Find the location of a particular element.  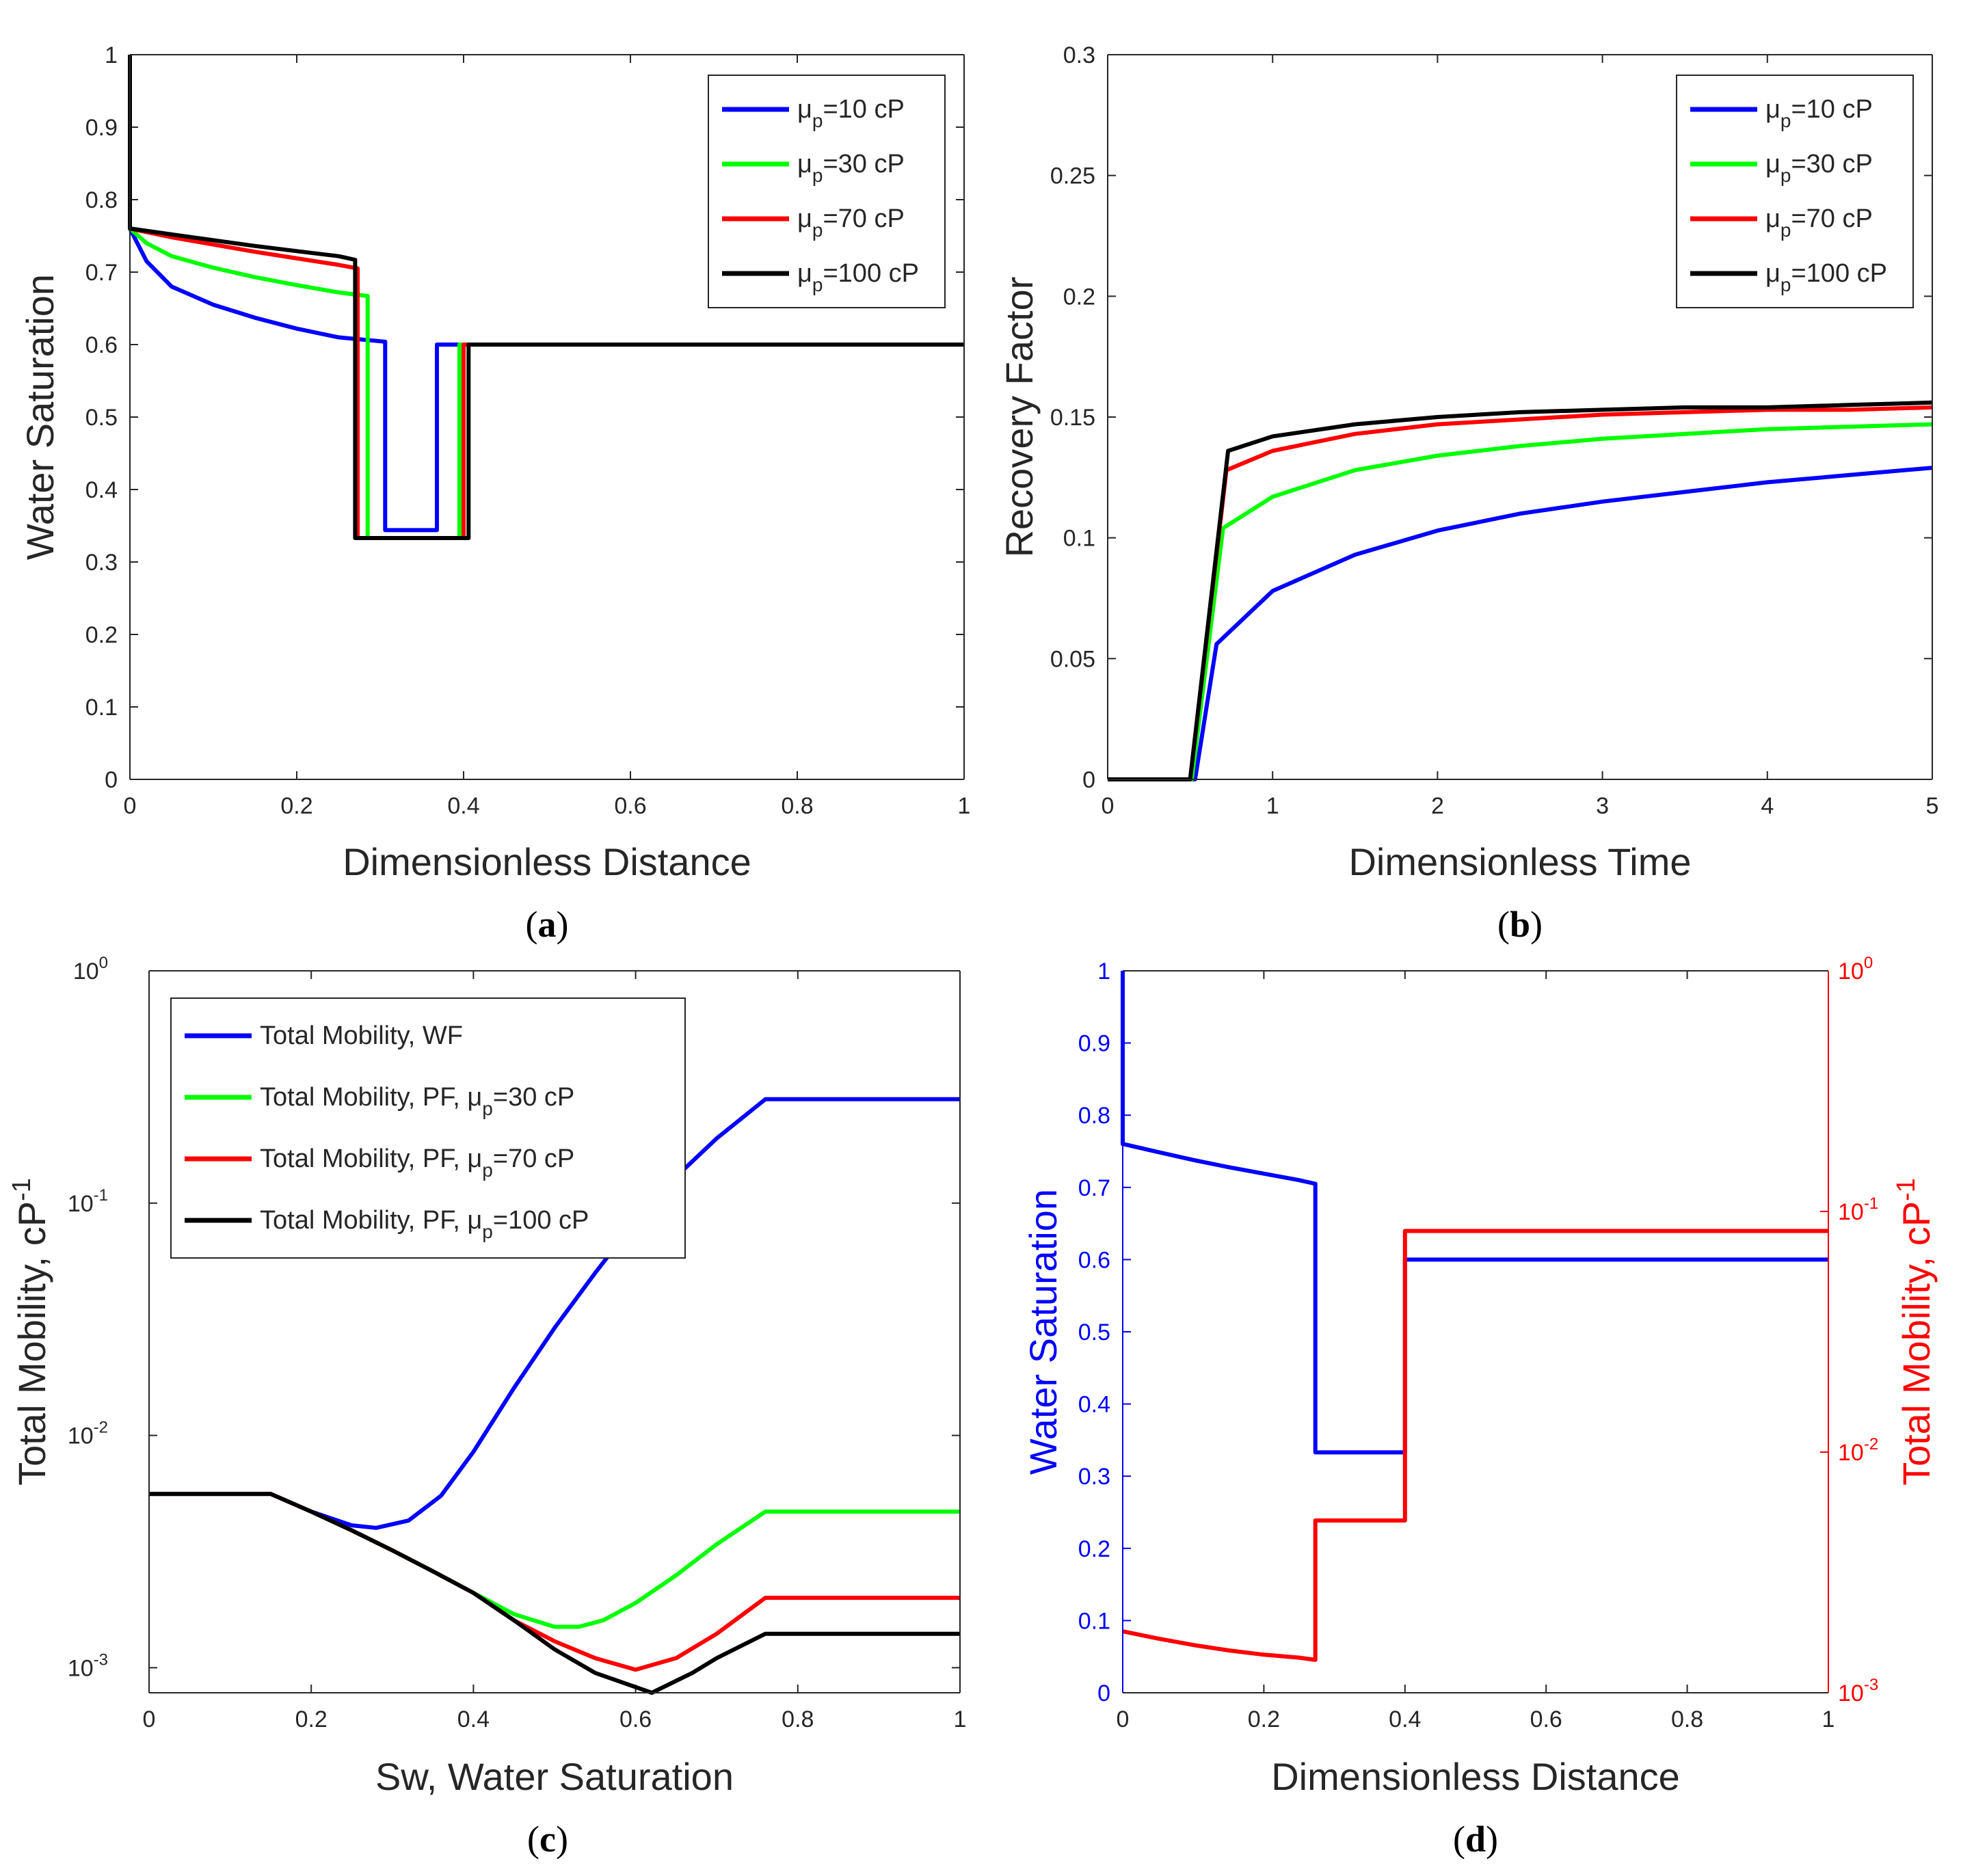

y-axis-label: Recovery Factor is located at coordinates (1019, 417).